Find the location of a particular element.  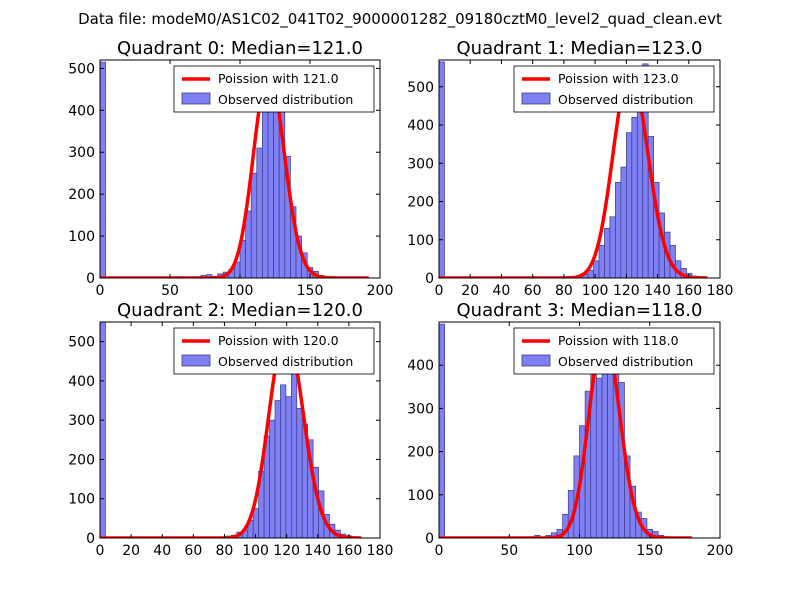

legend: Poission with 123.0 Observed distribution is located at coordinates (614, 89).